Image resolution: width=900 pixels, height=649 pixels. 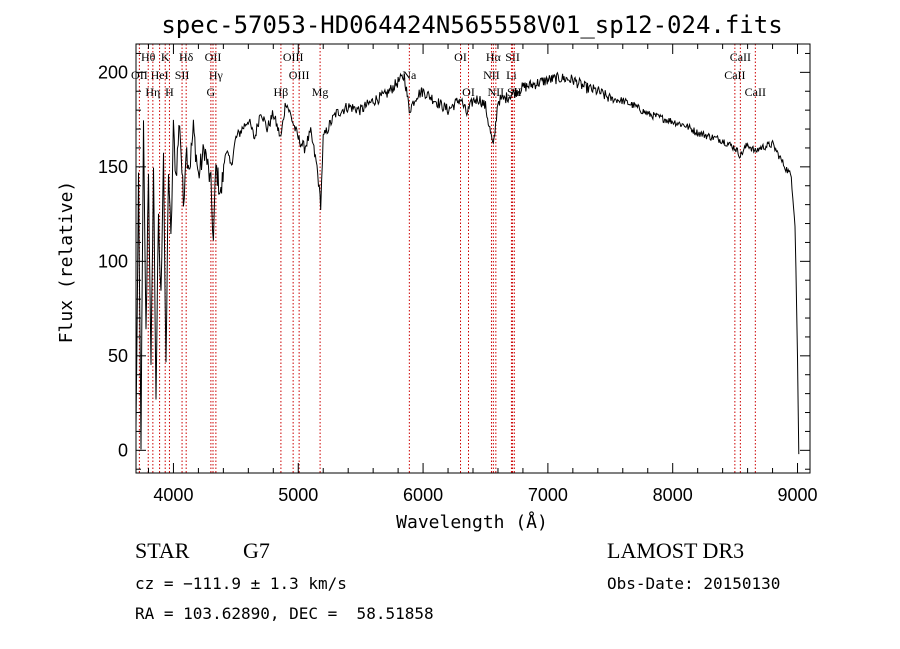 I want to click on spectral-class: G7, so click(x=256, y=550).